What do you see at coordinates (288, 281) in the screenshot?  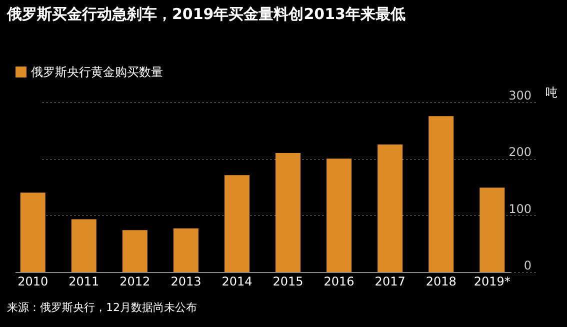 I see `x-tick-label: 2015` at bounding box center [288, 281].